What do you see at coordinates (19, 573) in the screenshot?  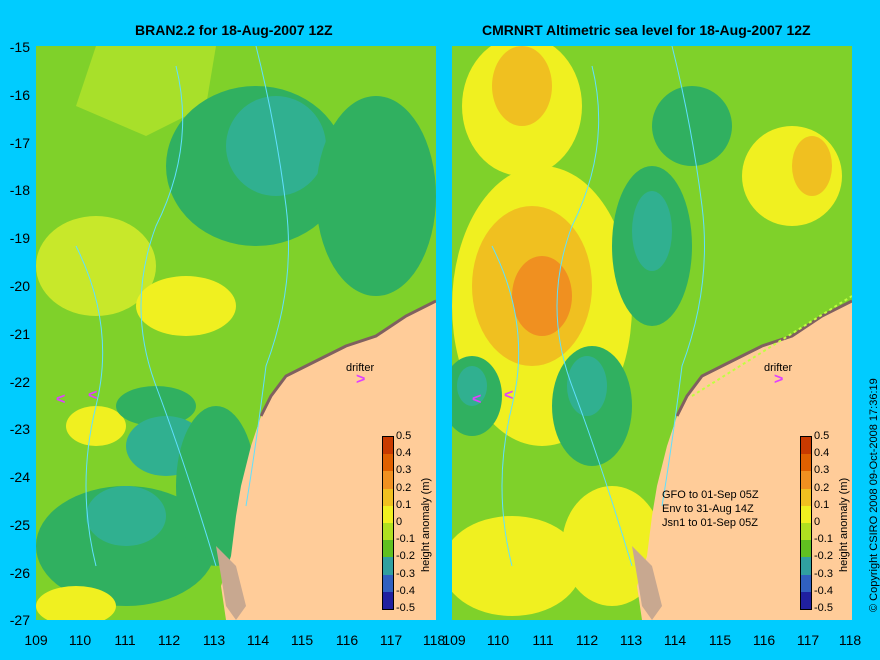 I see `y-tick-label: -26` at bounding box center [19, 573].